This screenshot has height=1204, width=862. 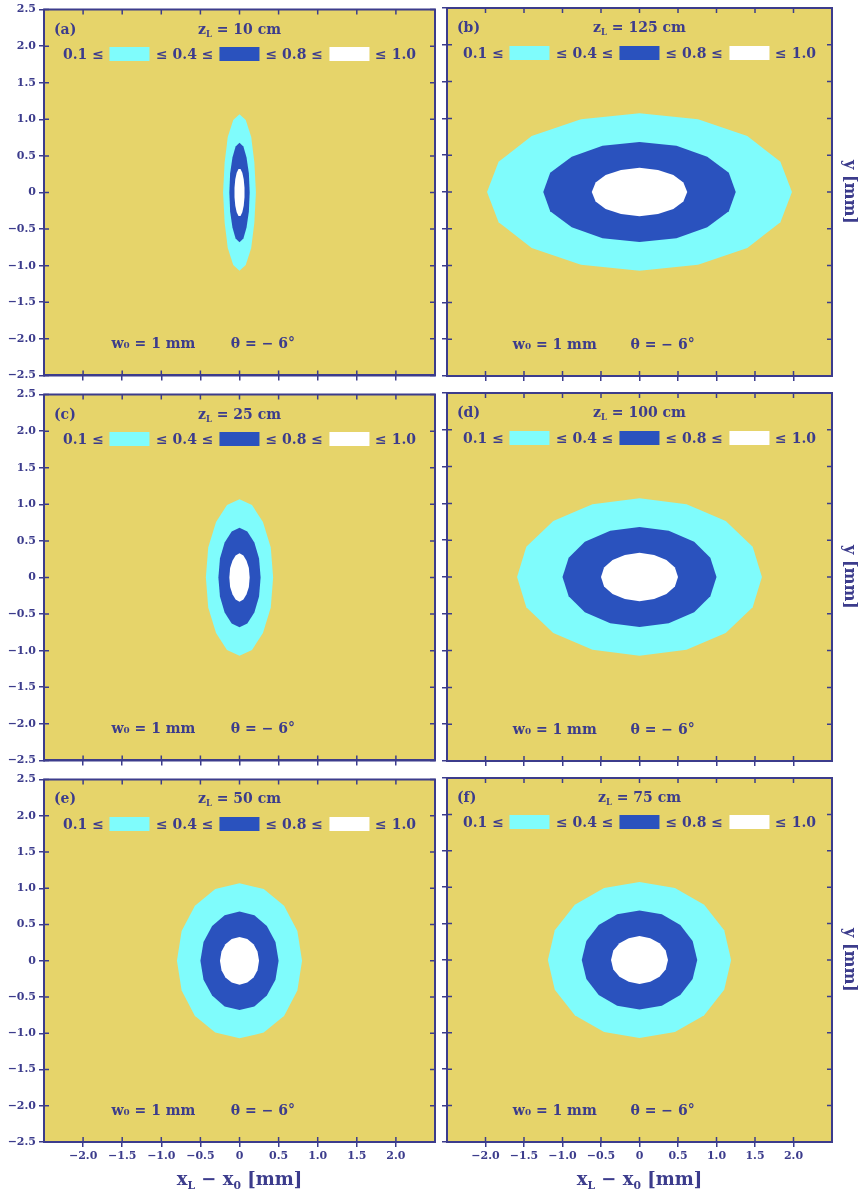 What do you see at coordinates (65, 798) in the screenshot?
I see `annotation: (e)` at bounding box center [65, 798].